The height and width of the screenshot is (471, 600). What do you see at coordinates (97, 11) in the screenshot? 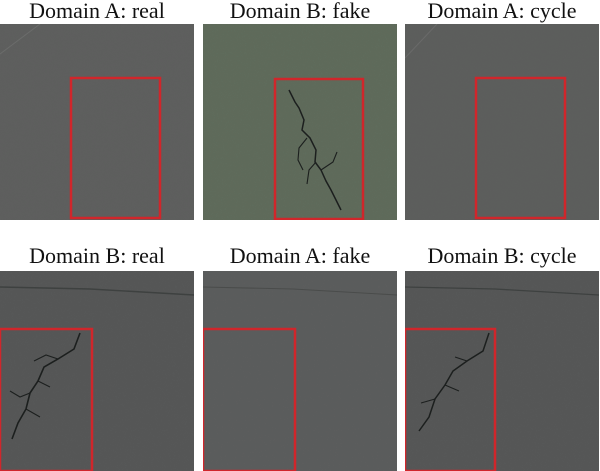
I see `panel-label: Domain A: real` at bounding box center [97, 11].